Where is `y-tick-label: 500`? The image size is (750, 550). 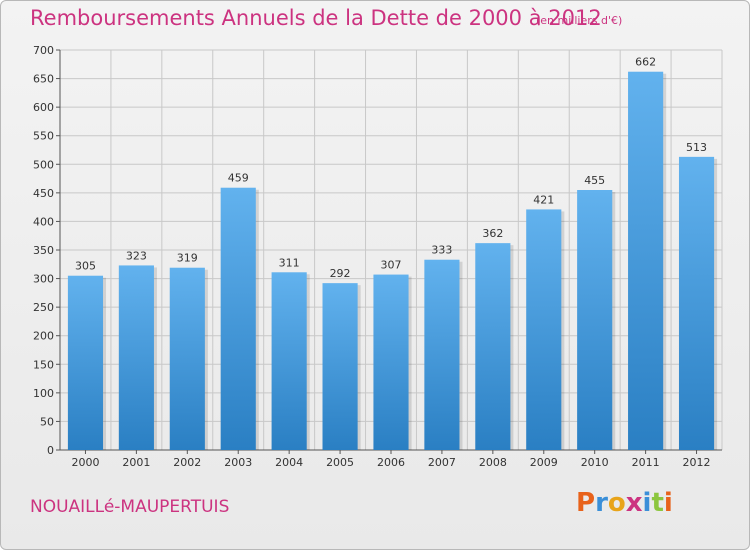
y-tick-label: 500 is located at coordinates (43, 164).